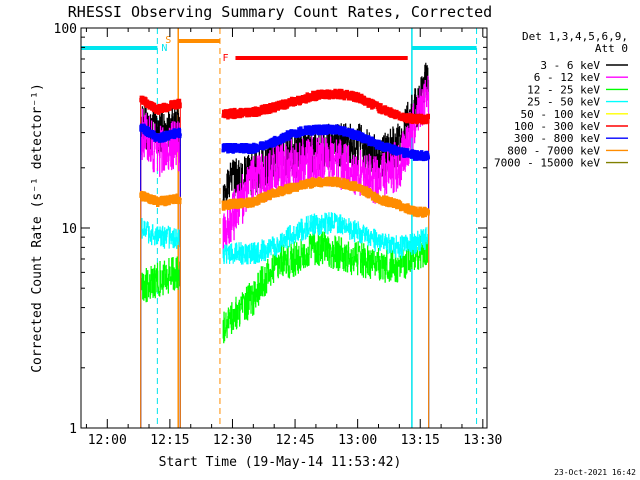  Describe the element at coordinates (567, 77) in the screenshot. I see `legend-label-1: 6 - 12 keV` at that location.